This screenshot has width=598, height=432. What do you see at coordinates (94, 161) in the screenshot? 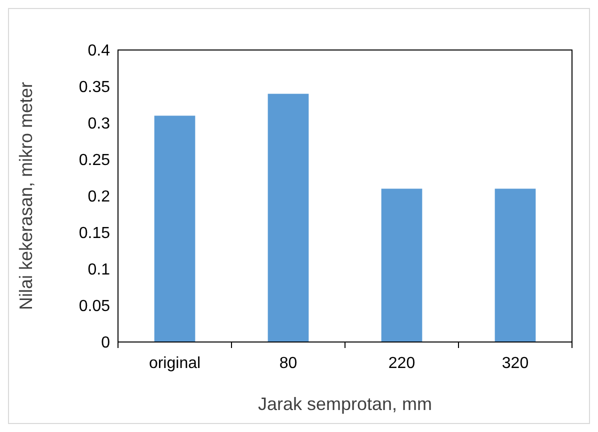
I see `y-tick-label: 0.25` at bounding box center [94, 161].